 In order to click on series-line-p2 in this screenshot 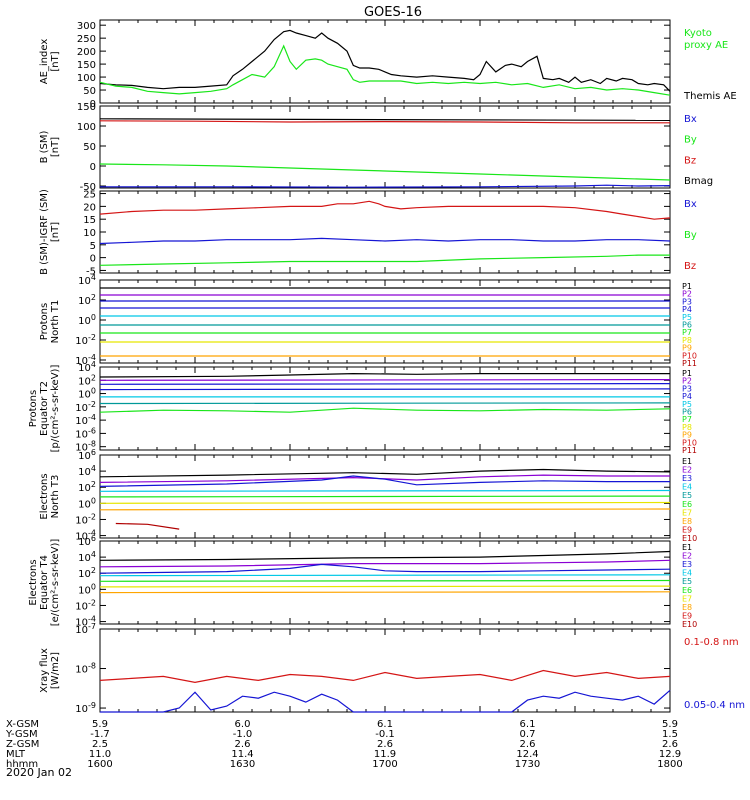, I will do `click(385, 380)`.